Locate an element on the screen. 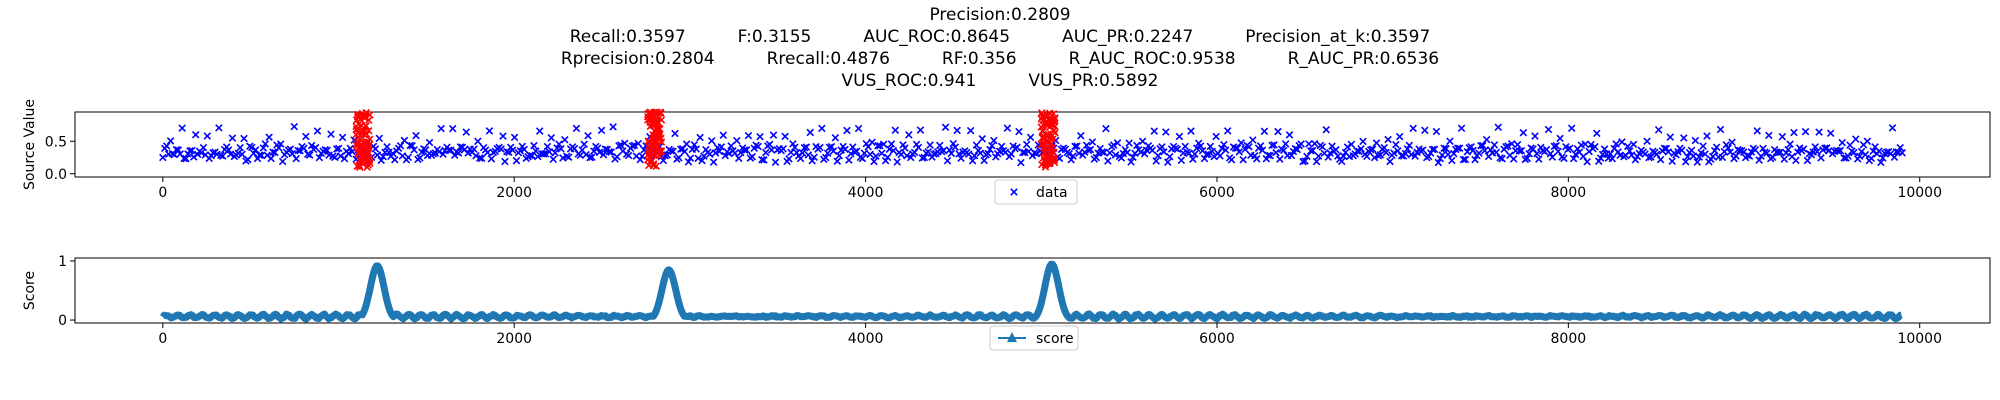  x-tick-label: 6000 is located at coordinates (1217, 193).